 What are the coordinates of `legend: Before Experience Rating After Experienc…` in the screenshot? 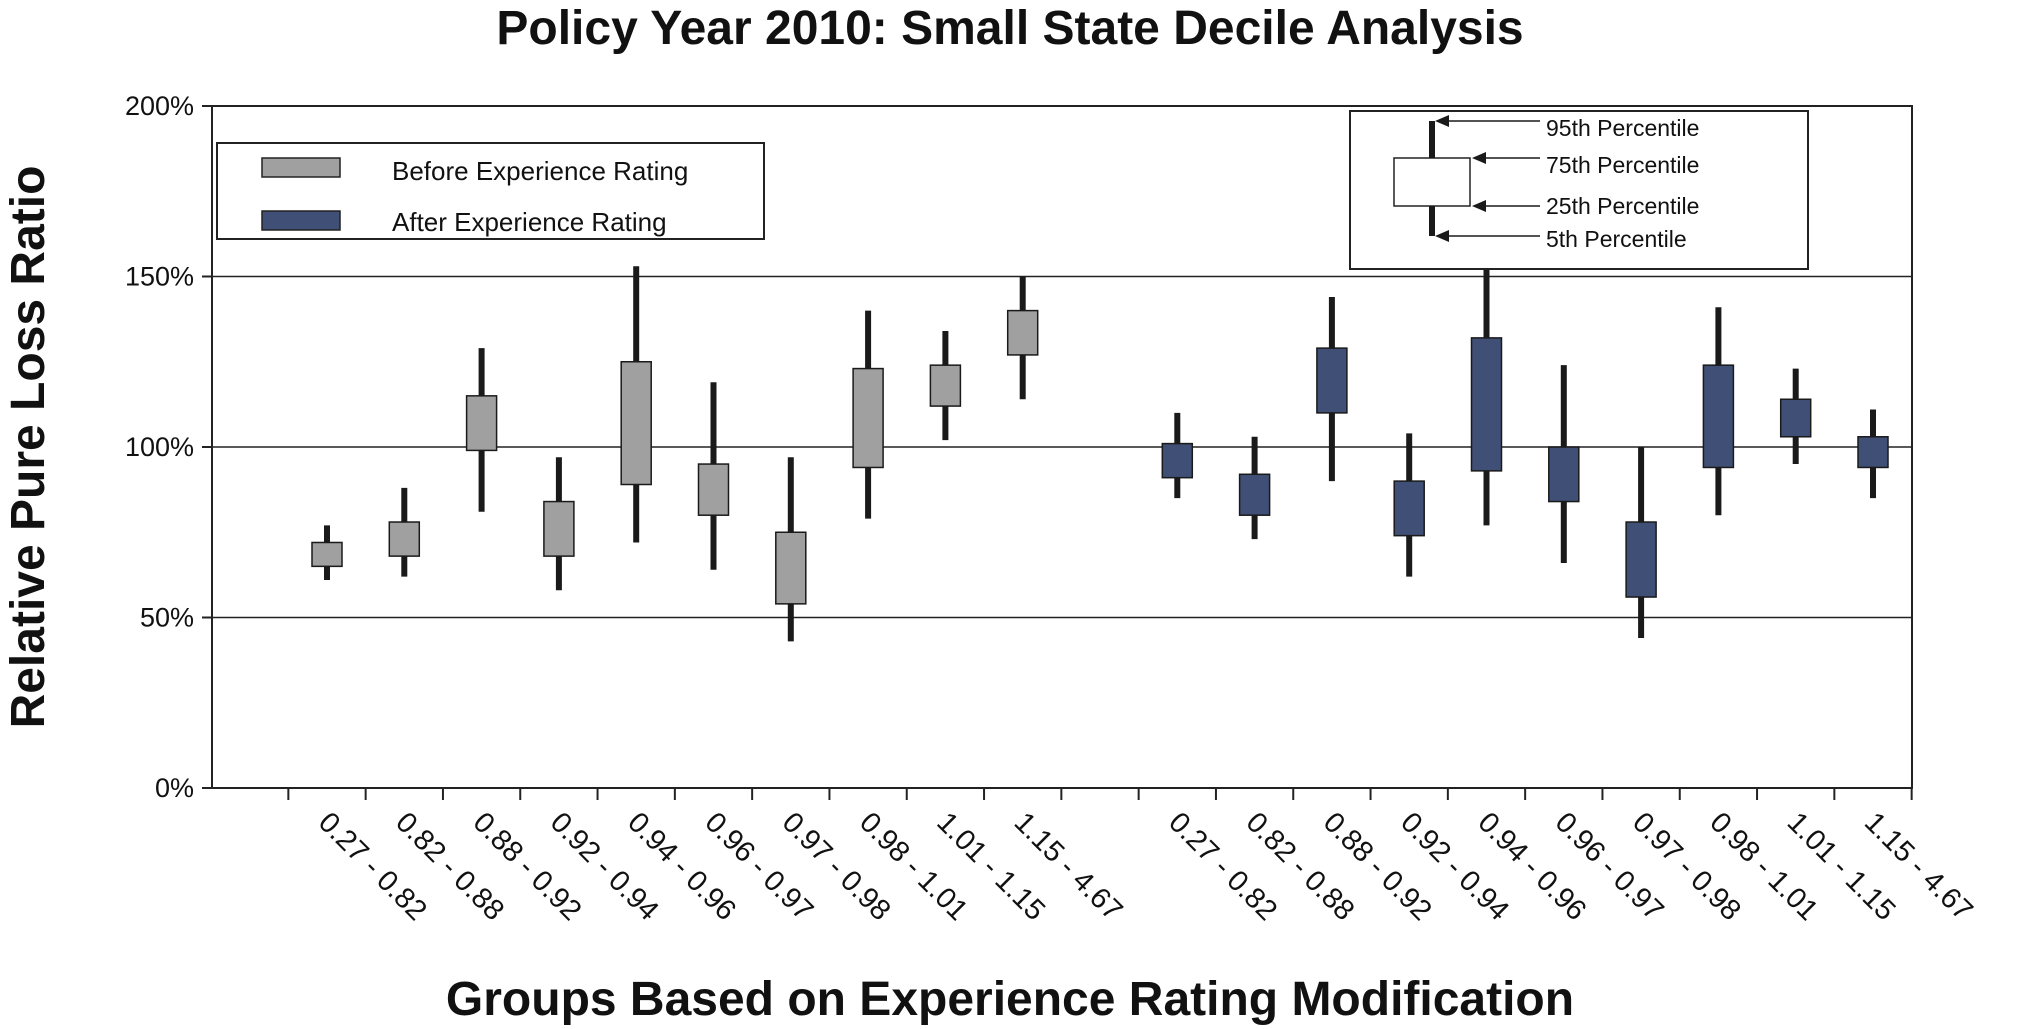 It's located at (490, 191).